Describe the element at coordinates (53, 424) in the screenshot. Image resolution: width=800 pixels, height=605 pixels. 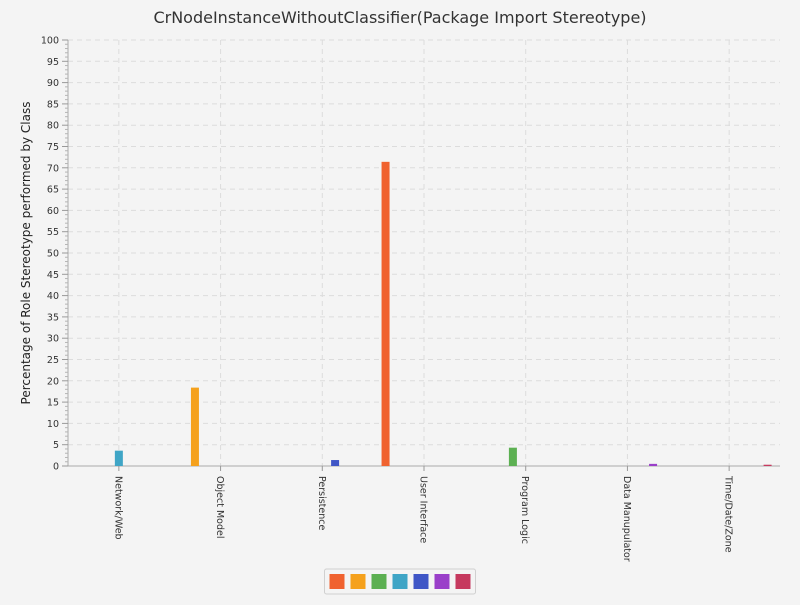
I see `y-tick-label: 10` at that location.